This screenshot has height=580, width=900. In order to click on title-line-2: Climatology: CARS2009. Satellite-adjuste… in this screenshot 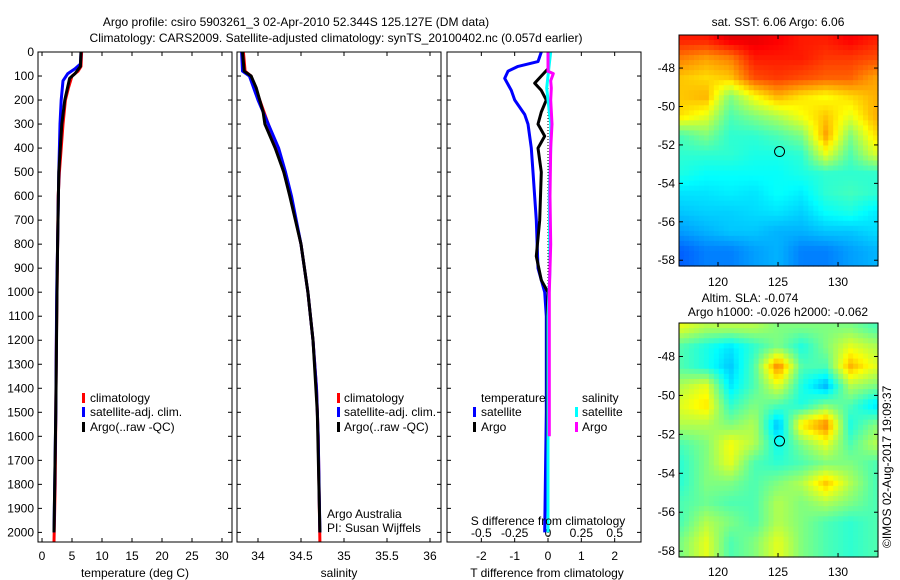, I will do `click(336, 38)`.